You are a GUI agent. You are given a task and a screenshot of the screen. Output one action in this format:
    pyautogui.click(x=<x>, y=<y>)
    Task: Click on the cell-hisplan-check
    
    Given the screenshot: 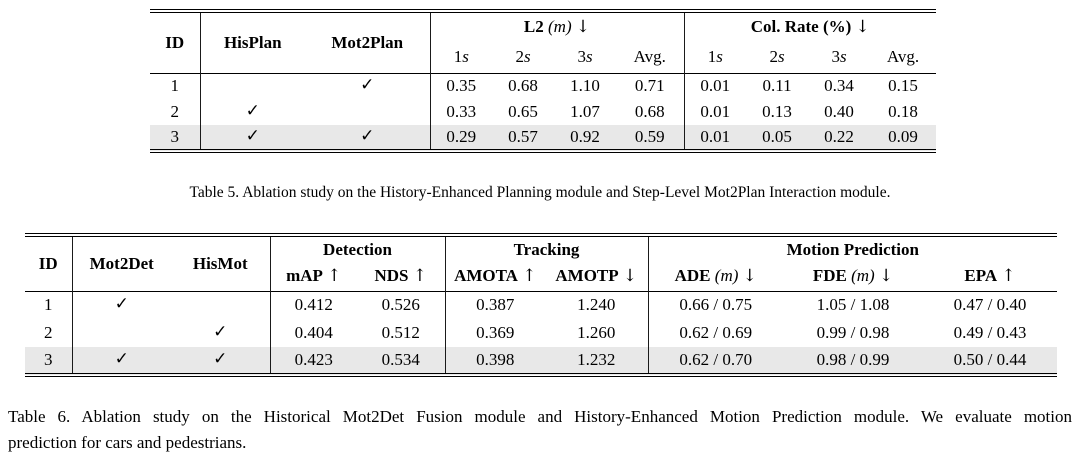 What is the action you would take?
    pyautogui.click(x=252, y=85)
    